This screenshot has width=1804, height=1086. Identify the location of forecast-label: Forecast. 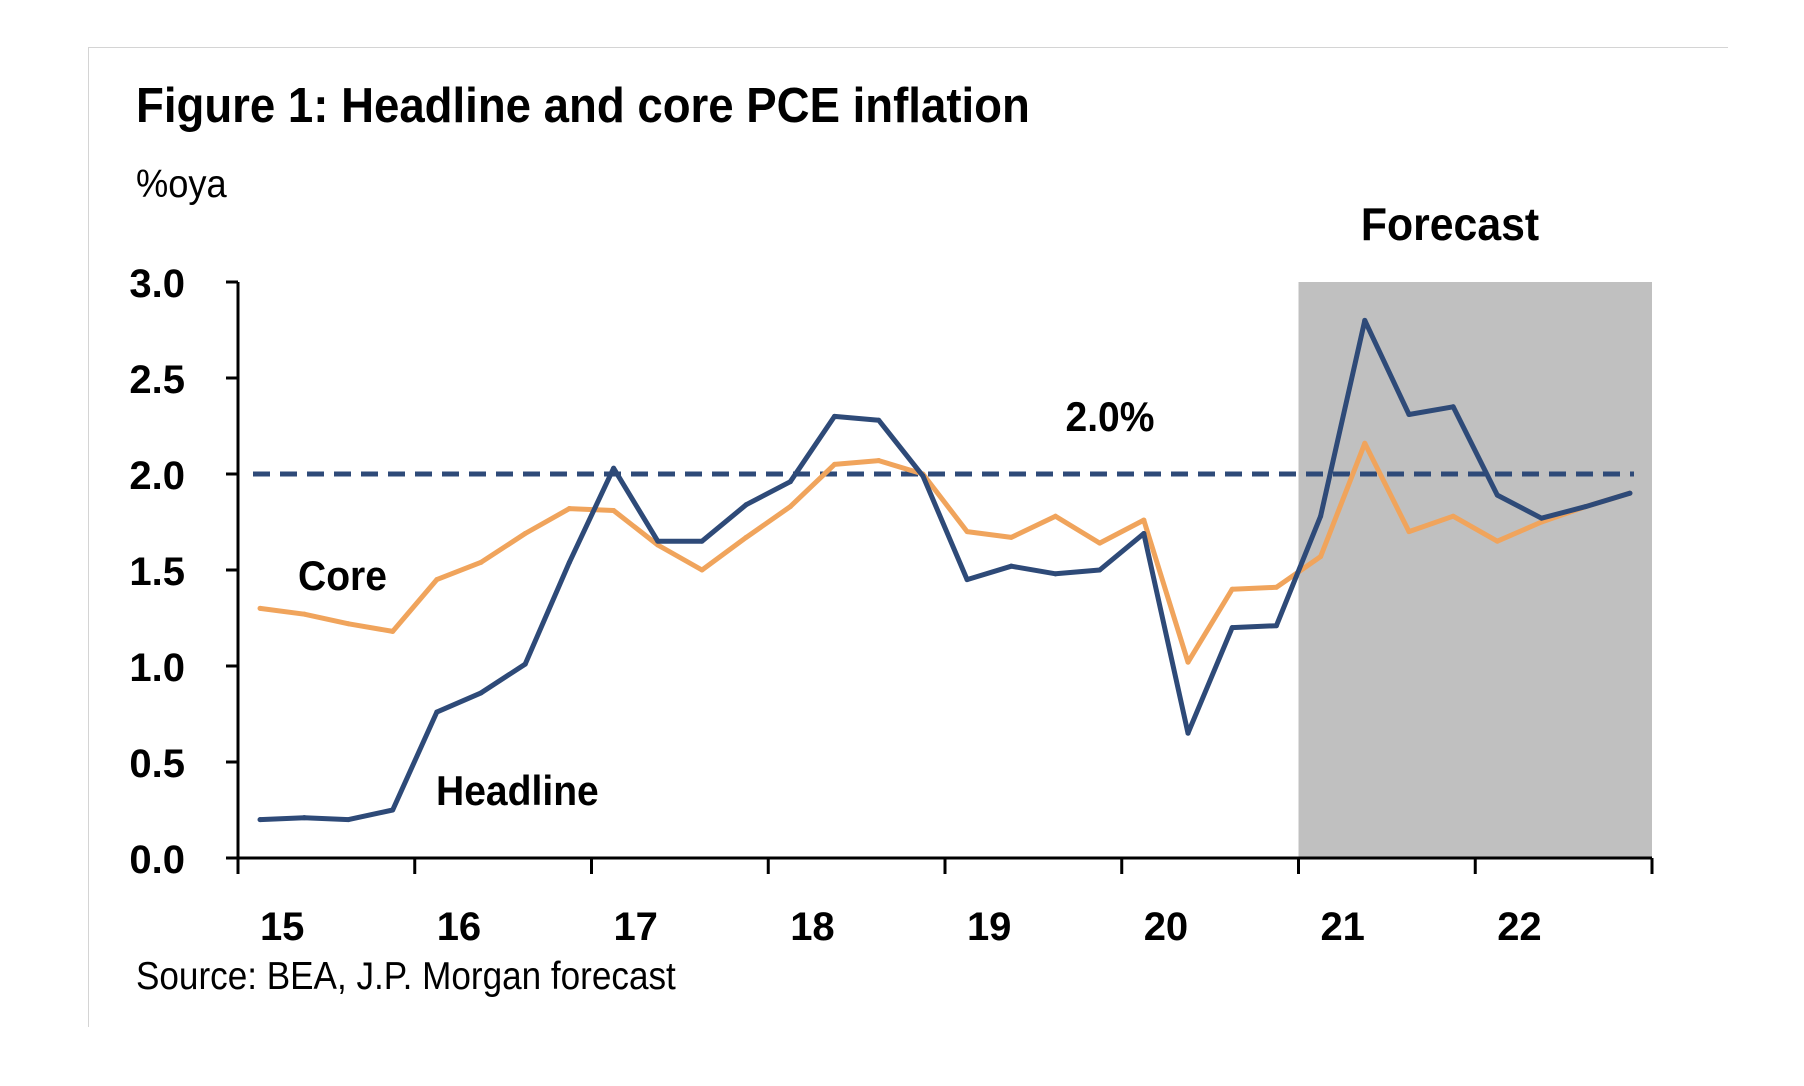
(1450, 225).